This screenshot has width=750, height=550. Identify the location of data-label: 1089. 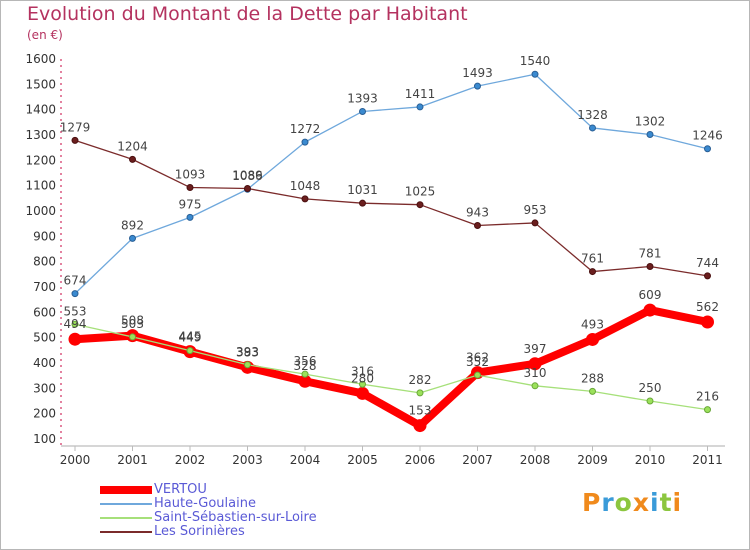
(247, 175).